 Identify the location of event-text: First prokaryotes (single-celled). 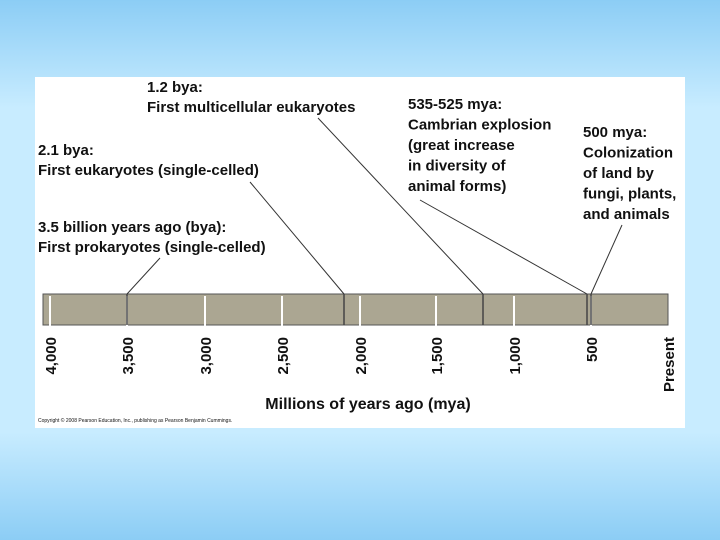
(152, 247).